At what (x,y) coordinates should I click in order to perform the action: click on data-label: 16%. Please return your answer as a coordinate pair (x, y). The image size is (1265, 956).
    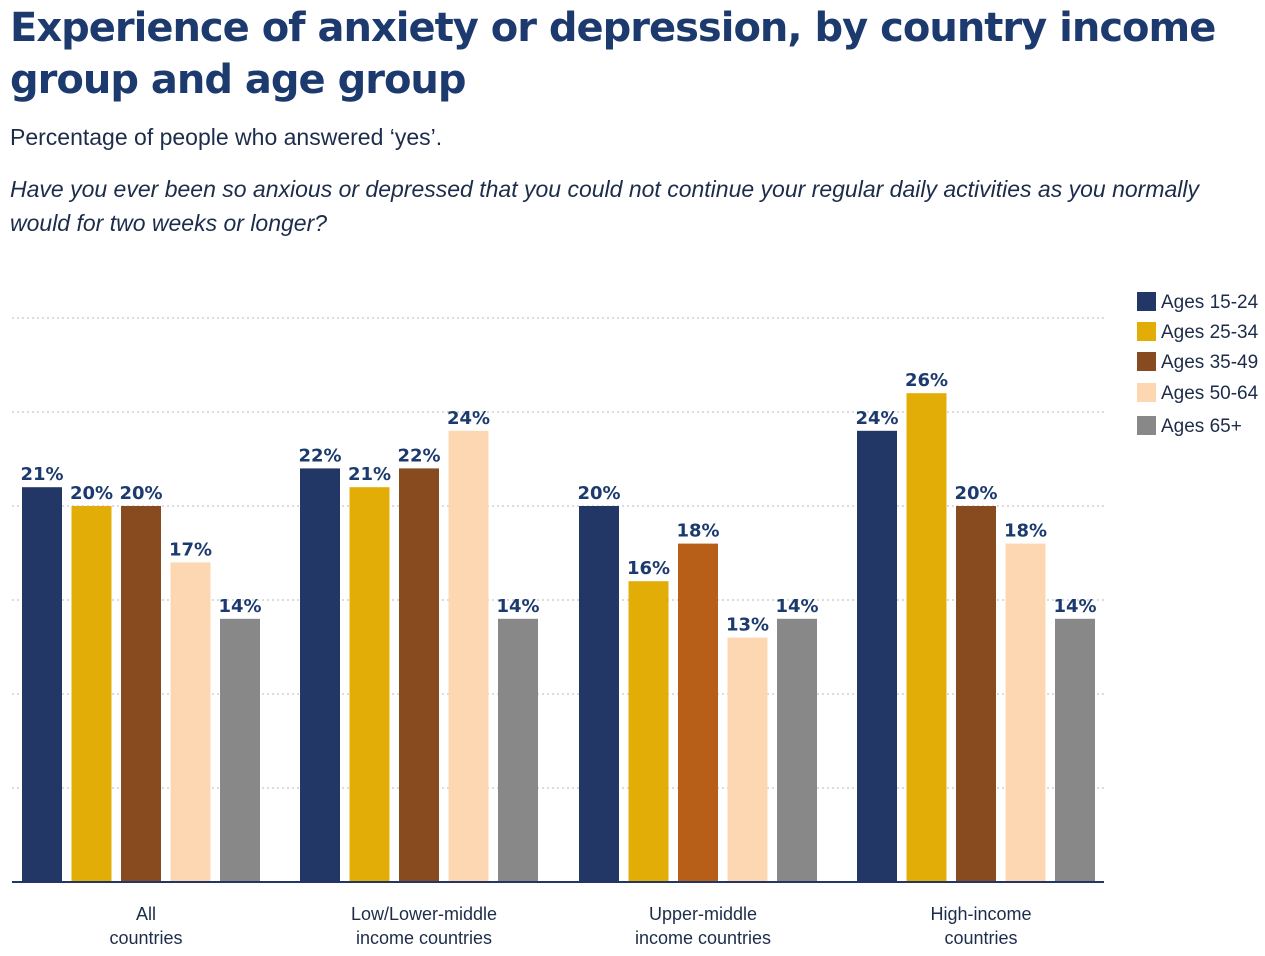
    Looking at the image, I should click on (648, 568).